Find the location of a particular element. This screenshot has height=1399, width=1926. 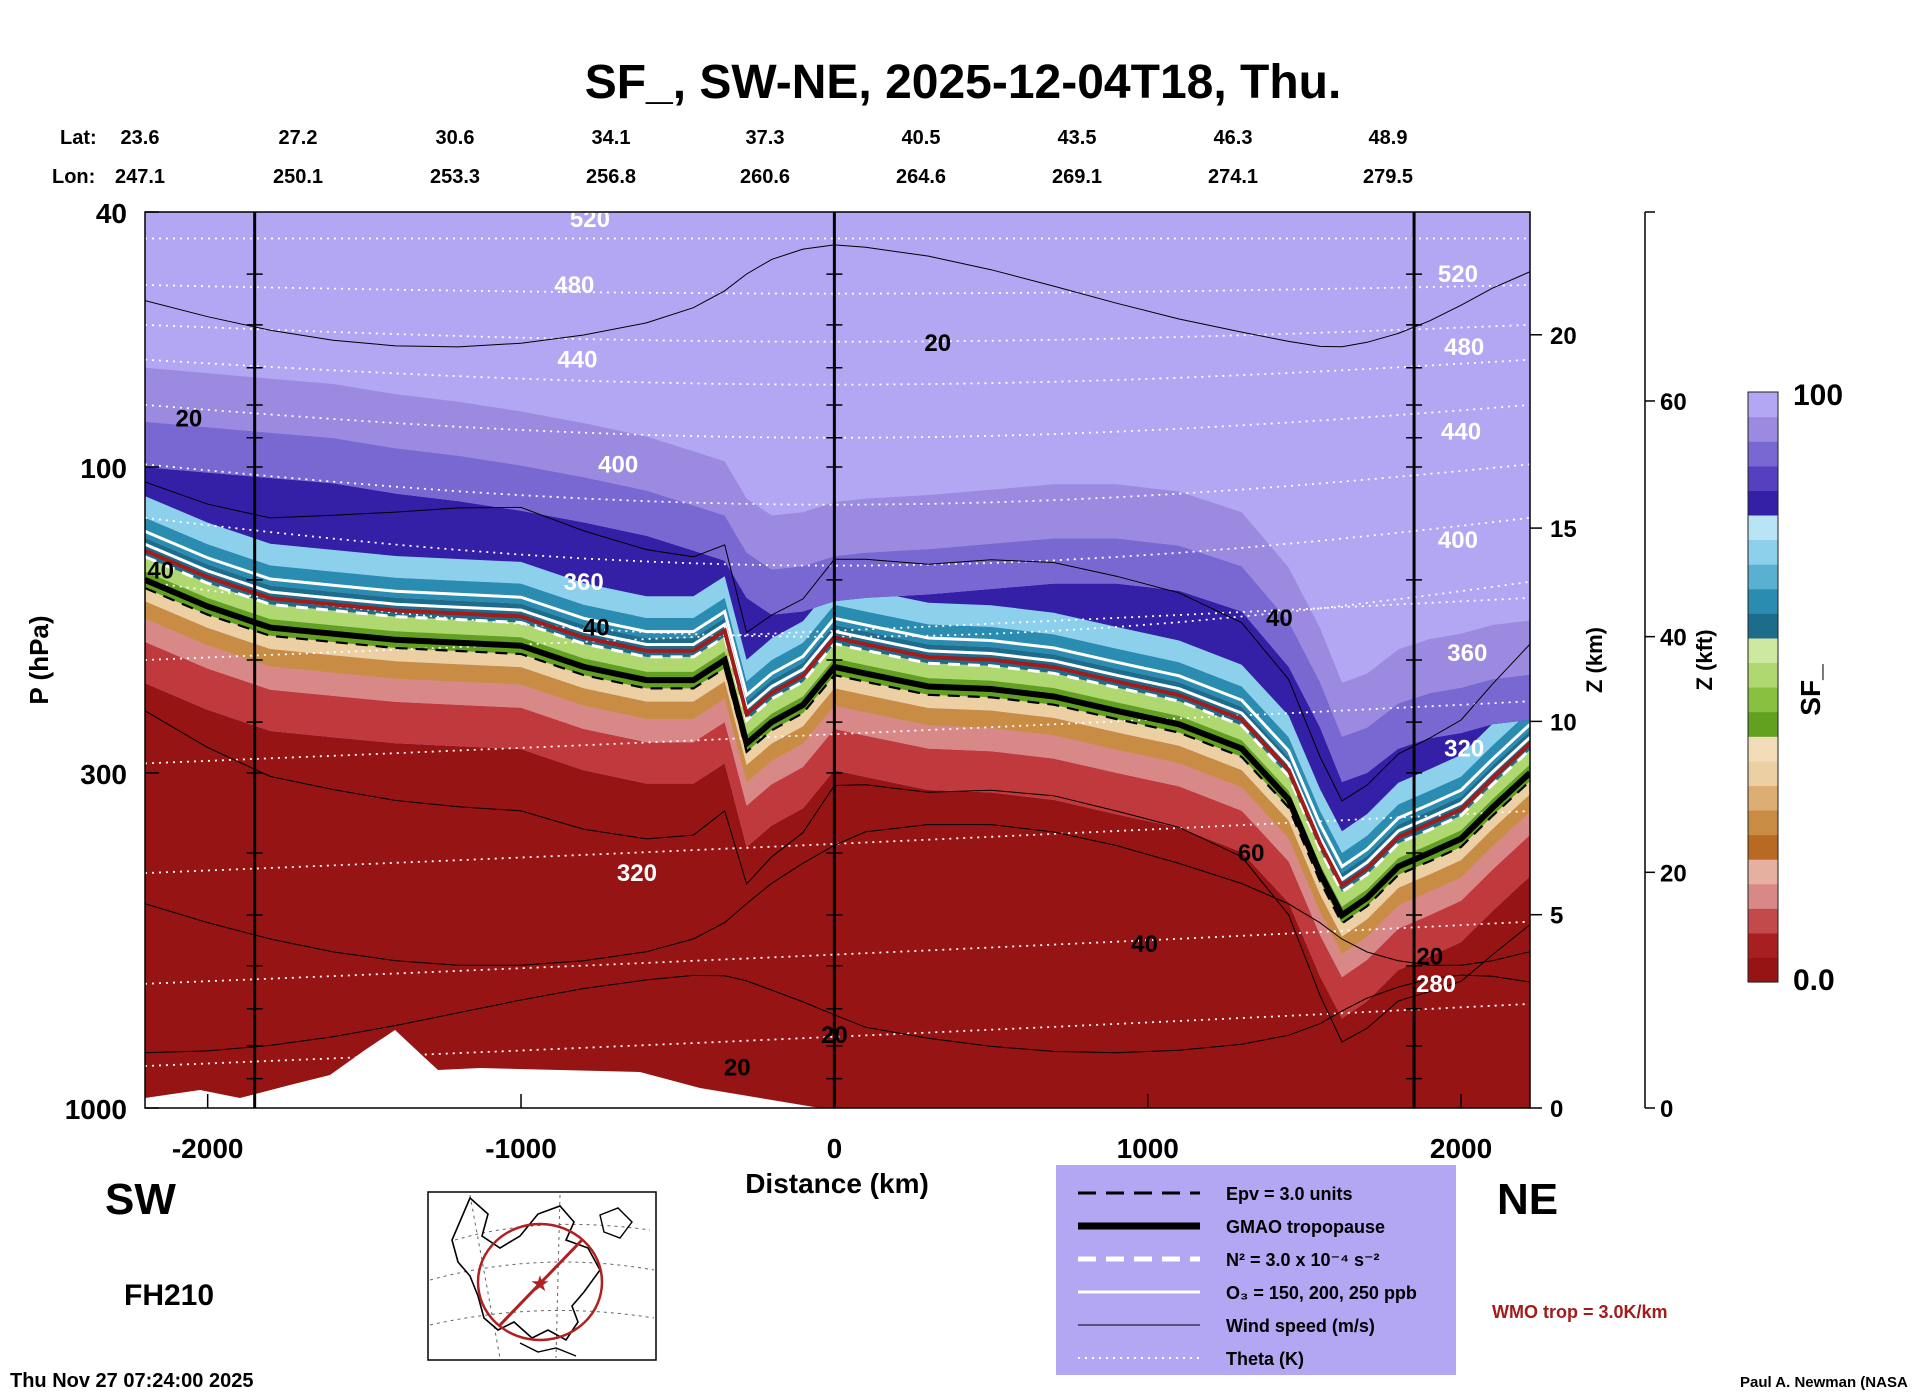

inset-map-frame is located at coordinates (542, 1276).